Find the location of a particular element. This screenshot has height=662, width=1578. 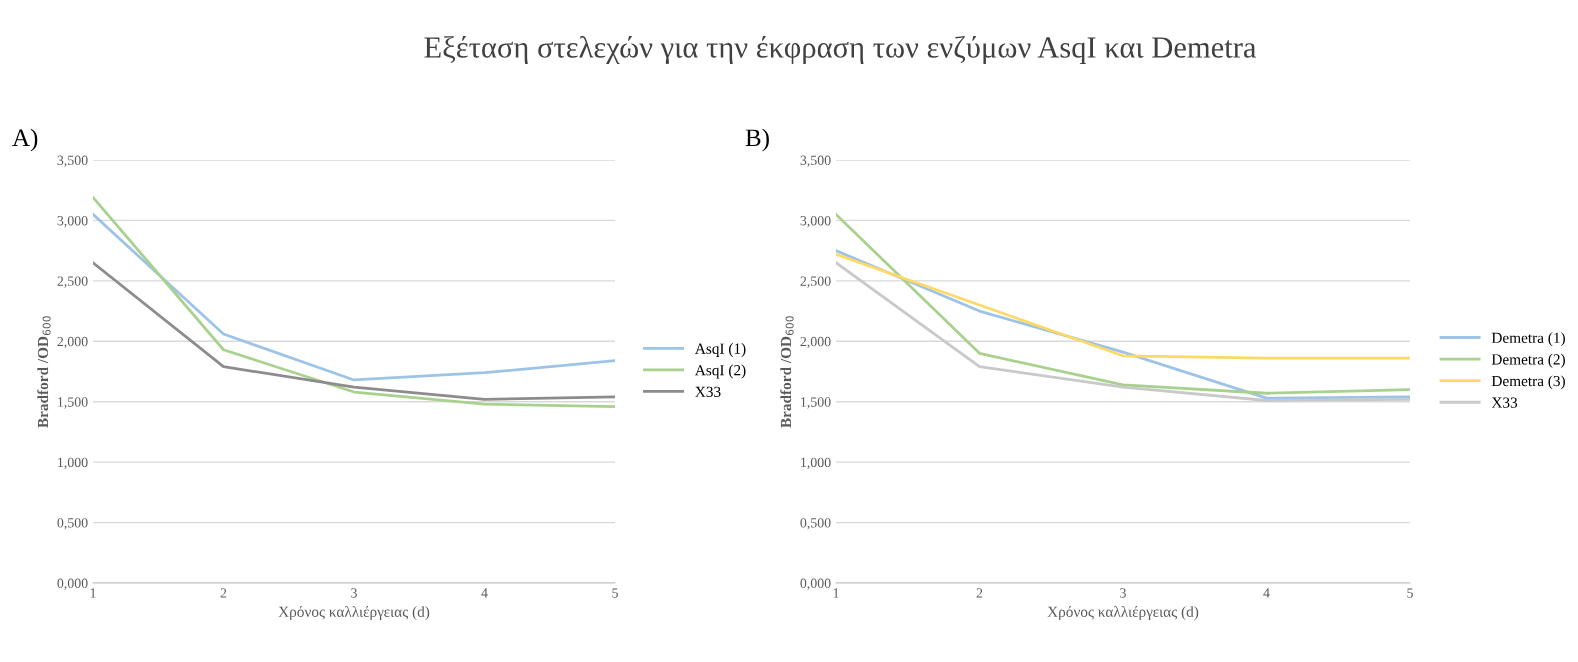

text: Εξέταση στελεχών για την έκφραση των ενζύμων AsqI και Demetra is located at coordinates (840, 50).